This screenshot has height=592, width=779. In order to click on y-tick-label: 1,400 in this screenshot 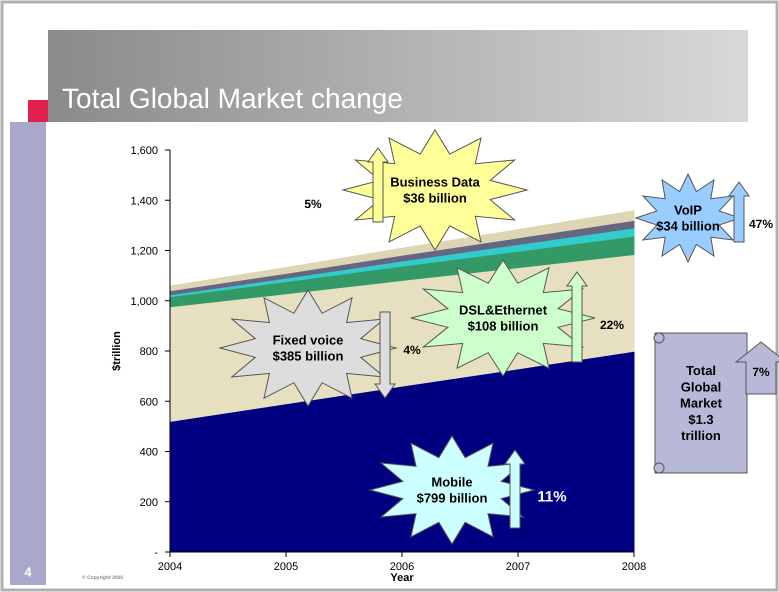, I will do `click(144, 201)`.